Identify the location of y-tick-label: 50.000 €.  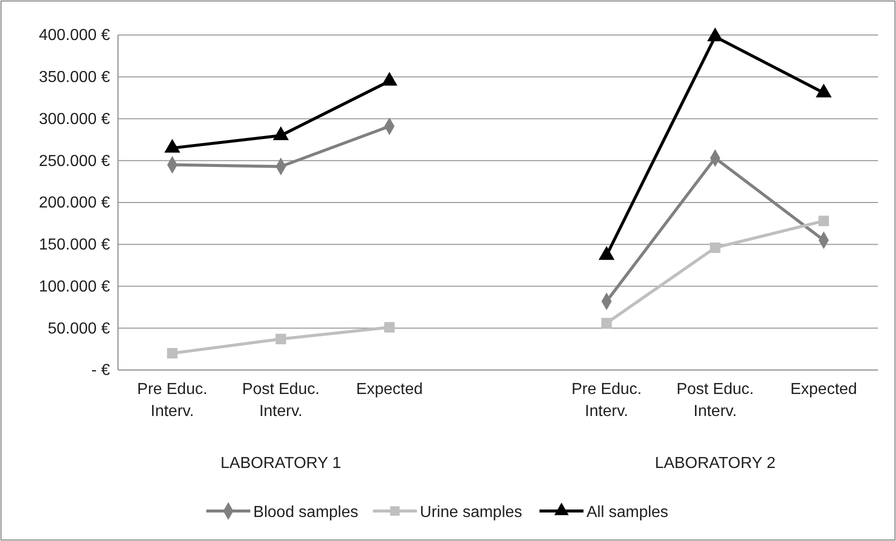
(79, 329).